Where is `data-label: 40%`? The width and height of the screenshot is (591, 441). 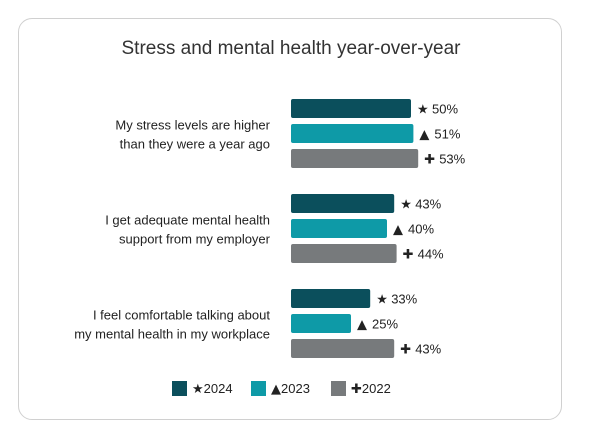 data-label: 40% is located at coordinates (421, 229).